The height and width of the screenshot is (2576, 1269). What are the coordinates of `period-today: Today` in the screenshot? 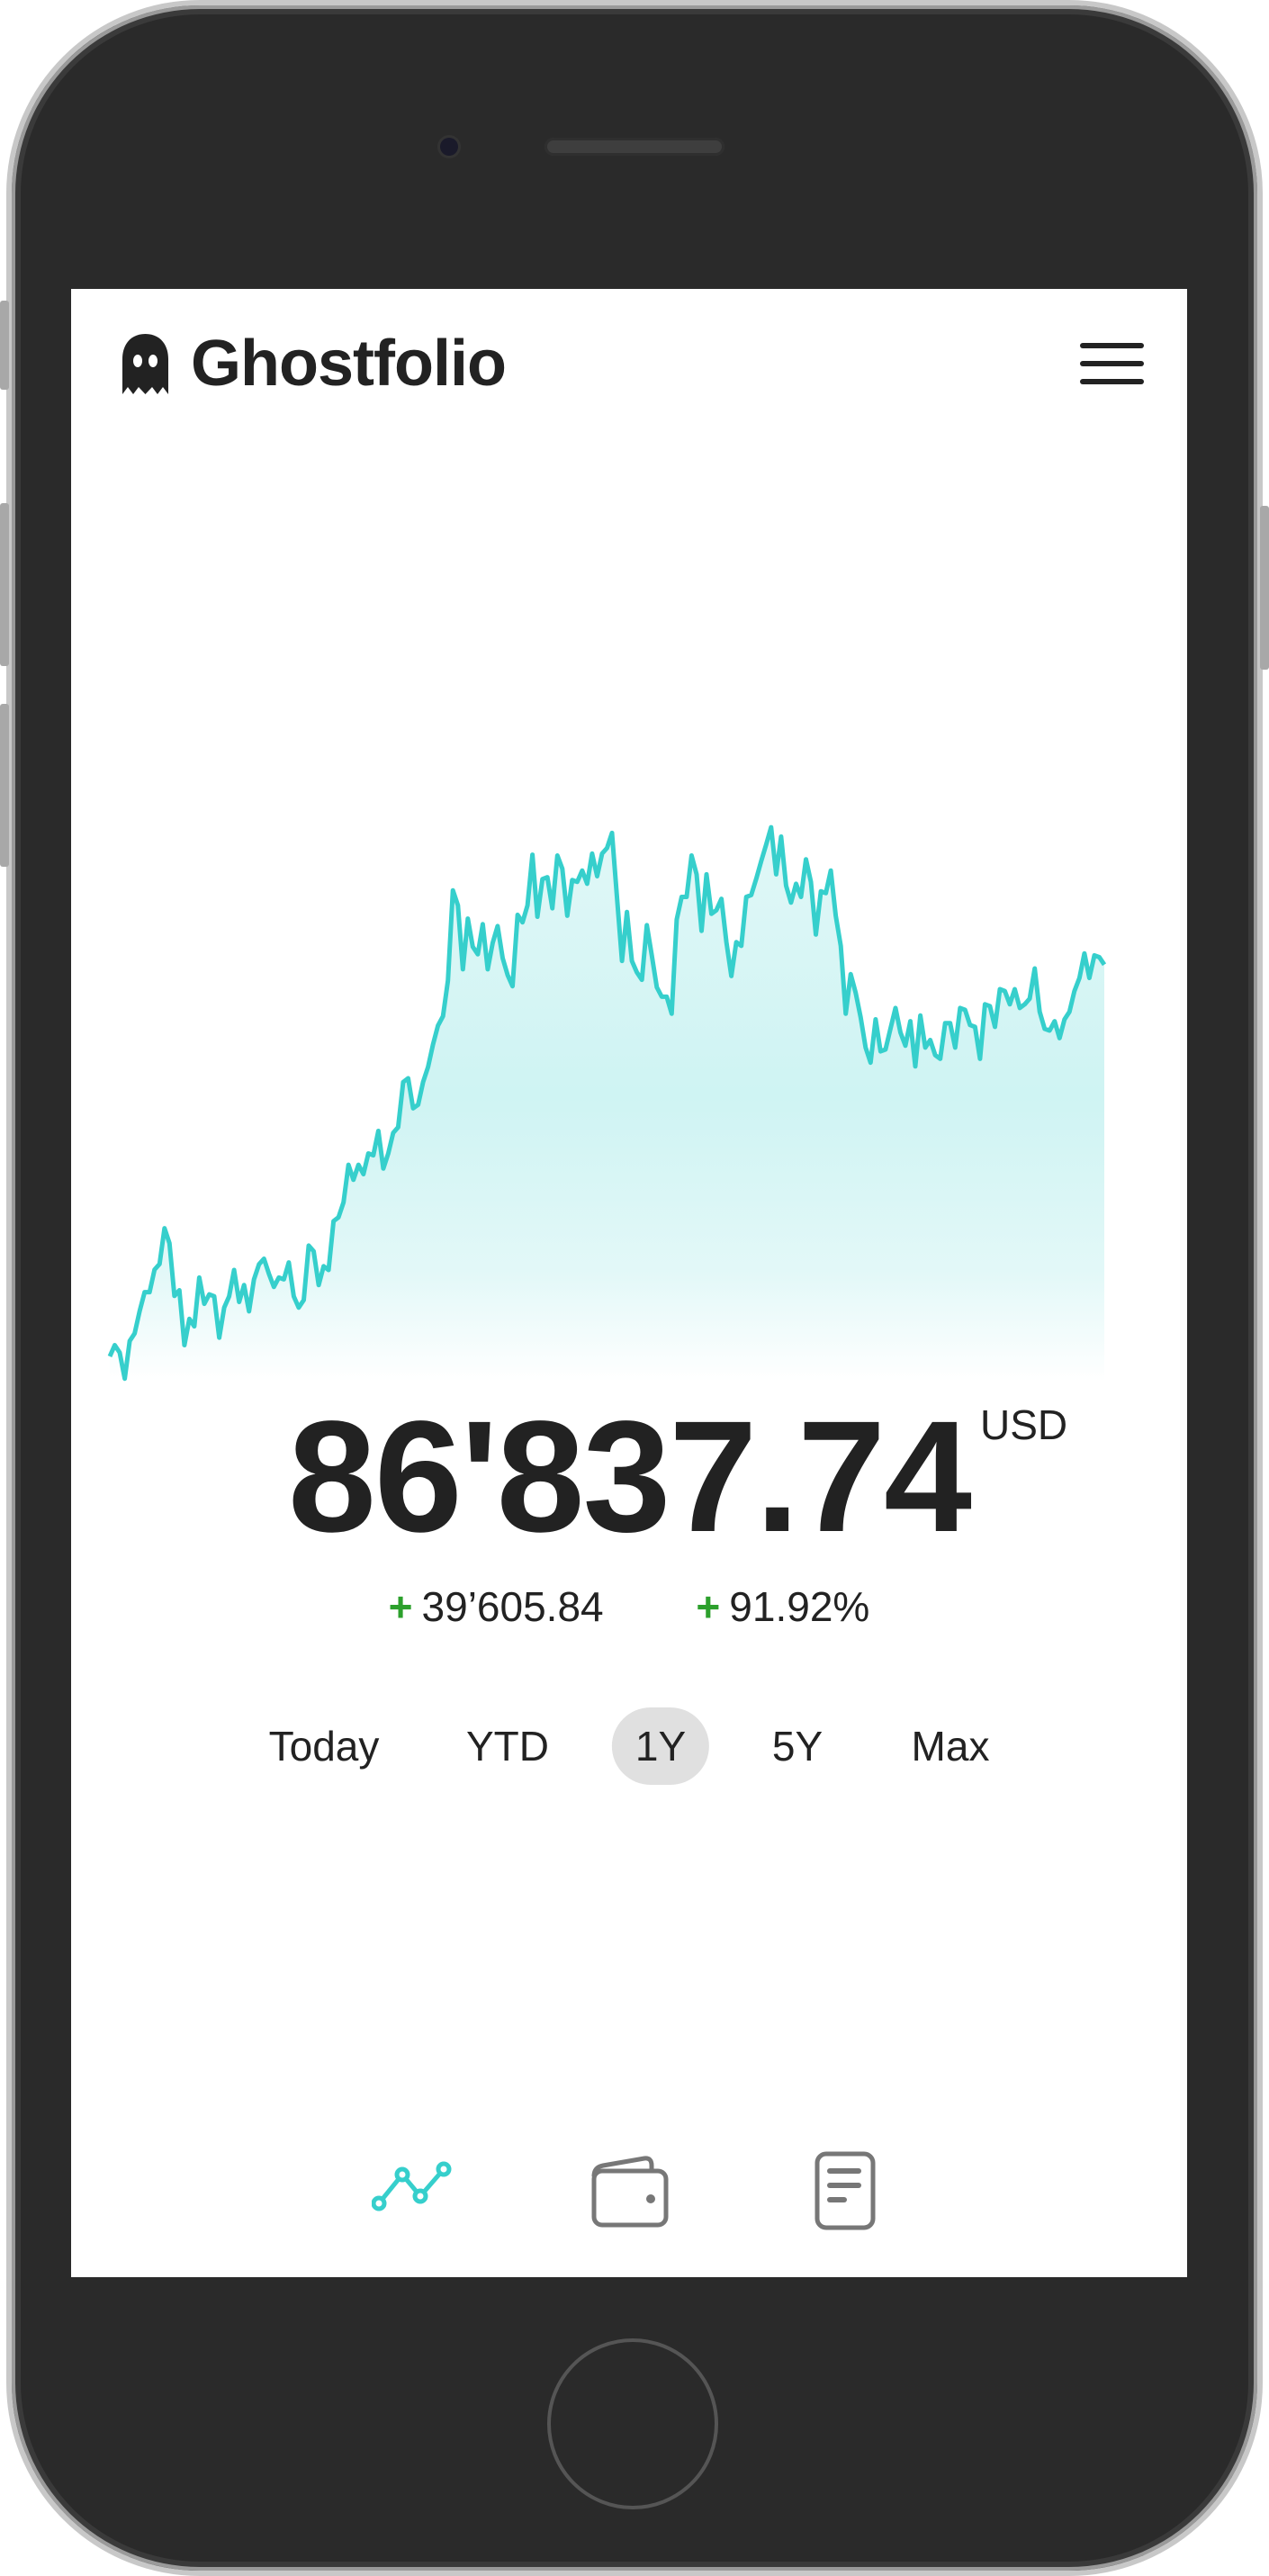 It's located at (324, 1746).